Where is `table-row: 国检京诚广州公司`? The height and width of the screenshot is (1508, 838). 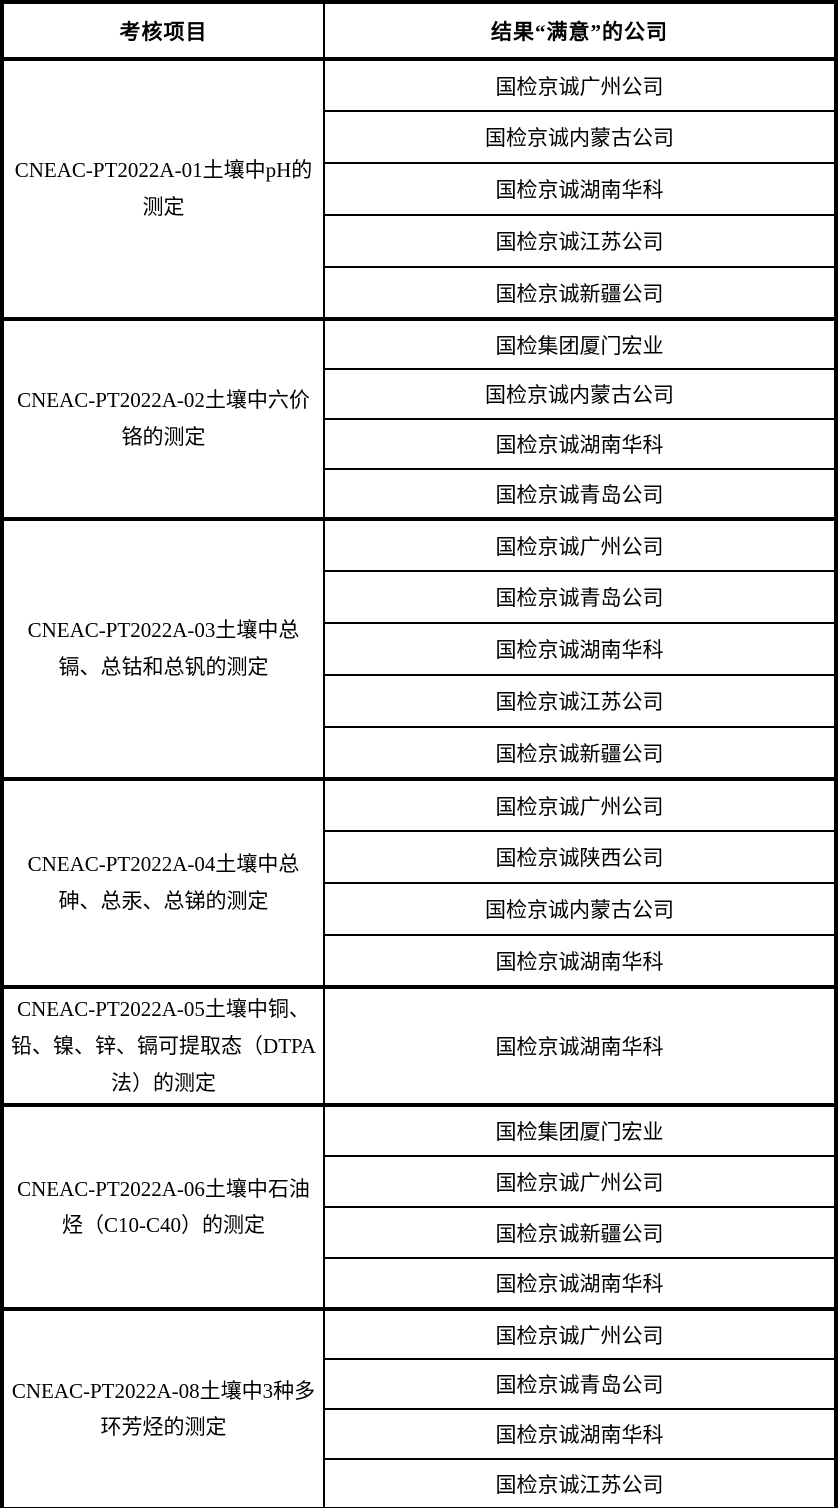 table-row: 国检京诚广州公司 is located at coordinates (419, 1182).